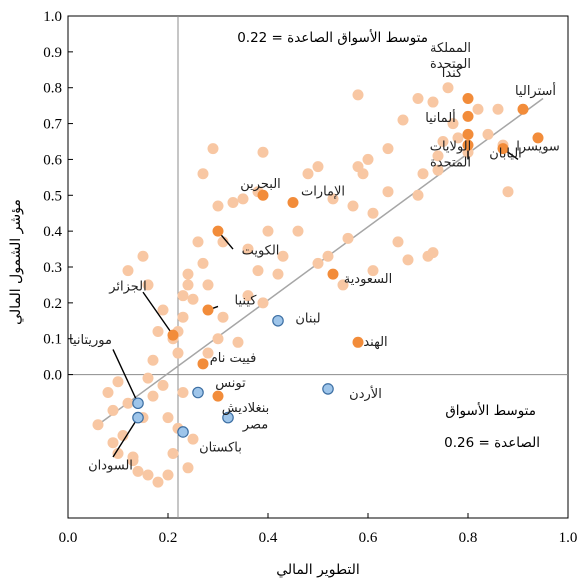 Image resolution: width=579 pixels, height=582 pixels. Describe the element at coordinates (52, 125) in the screenshot. I see `y-tick-label: 0.7` at that location.